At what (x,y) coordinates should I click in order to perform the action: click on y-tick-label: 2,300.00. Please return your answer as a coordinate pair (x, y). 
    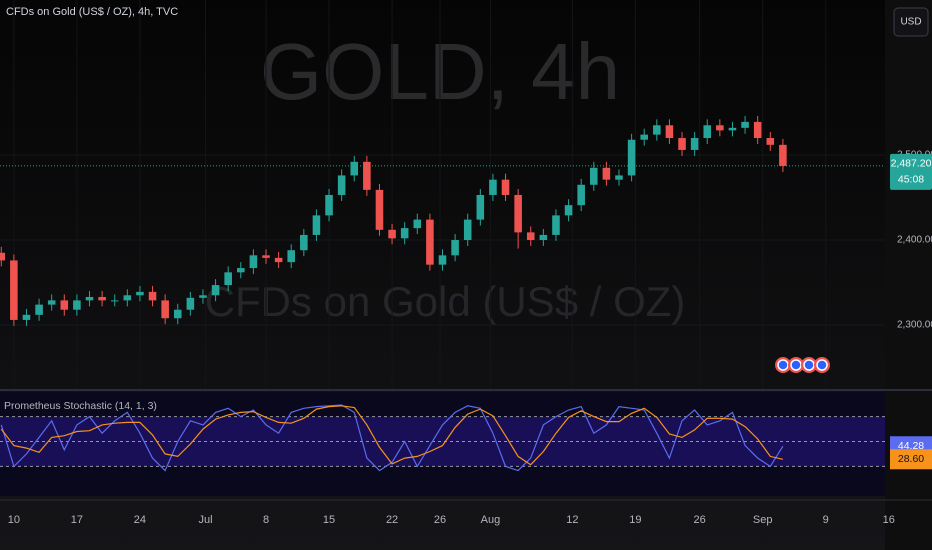
    Looking at the image, I should click on (914, 325).